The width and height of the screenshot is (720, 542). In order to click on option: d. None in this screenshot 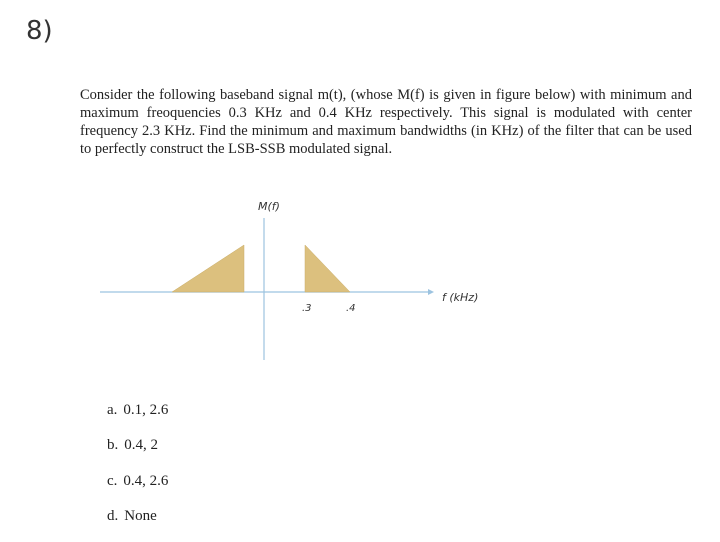, I will do `click(132, 516)`.